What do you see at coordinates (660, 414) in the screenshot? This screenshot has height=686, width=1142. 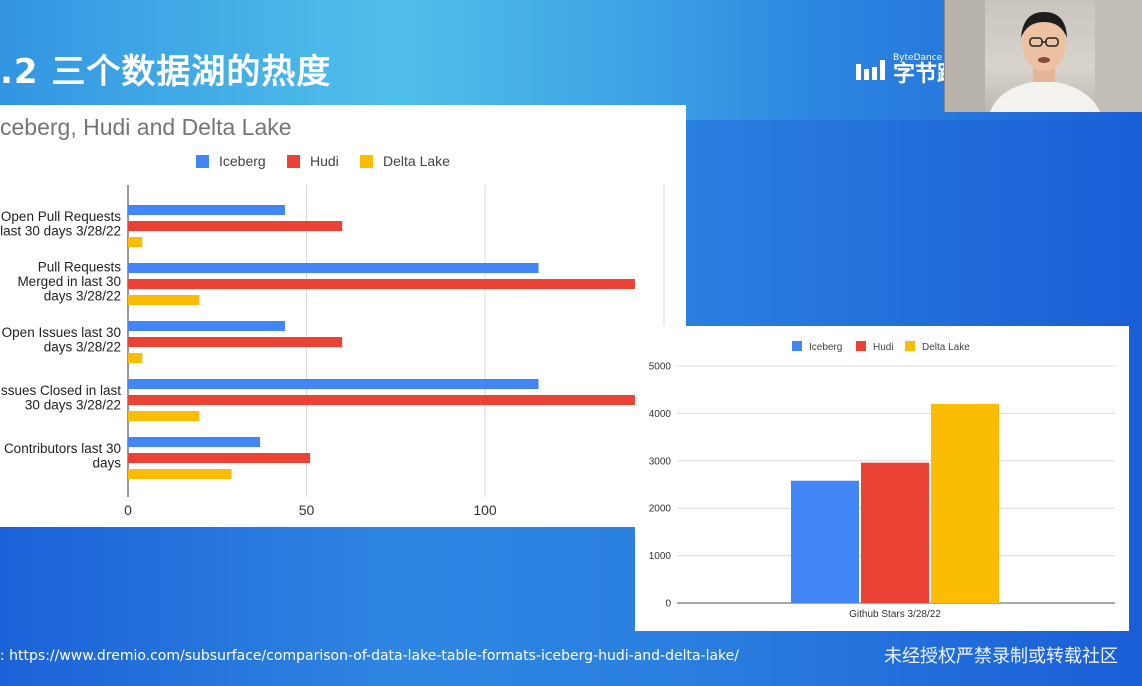 I see `y-tick-4000: 4000` at bounding box center [660, 414].